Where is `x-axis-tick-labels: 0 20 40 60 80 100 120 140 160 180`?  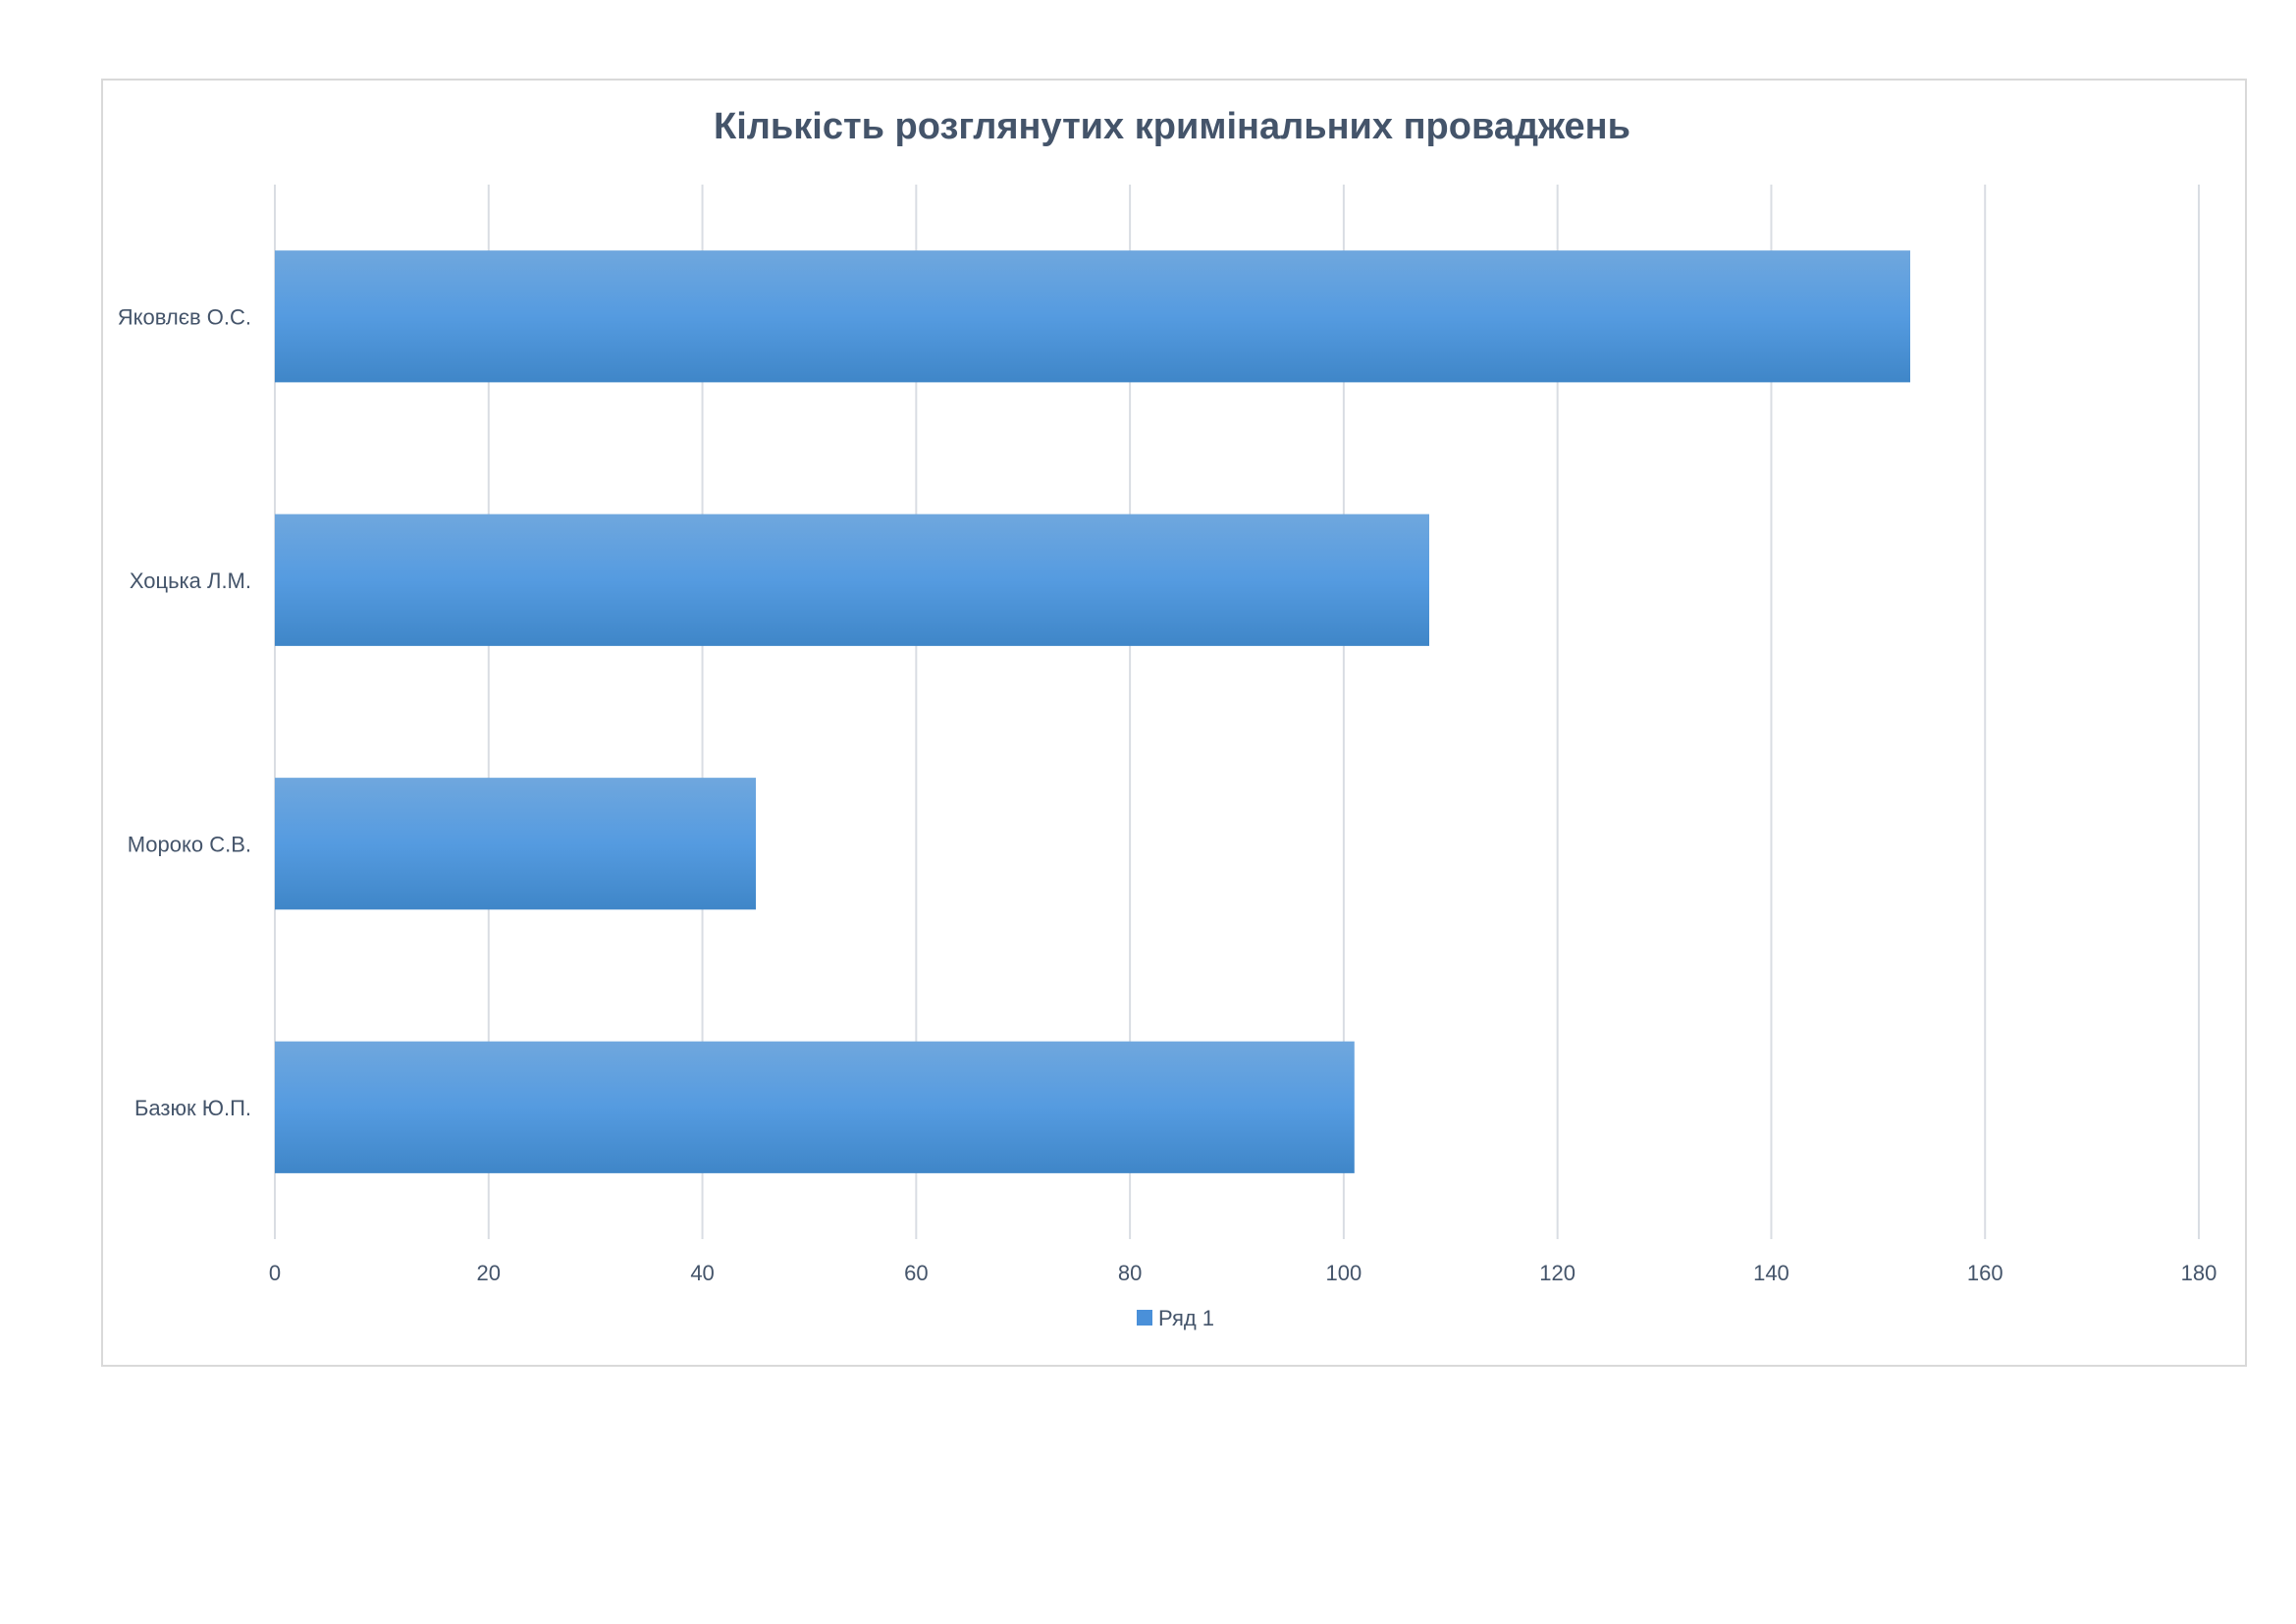
x-axis-tick-labels: 0 20 40 60 80 100 120 140 160 180 is located at coordinates (1242, 1273).